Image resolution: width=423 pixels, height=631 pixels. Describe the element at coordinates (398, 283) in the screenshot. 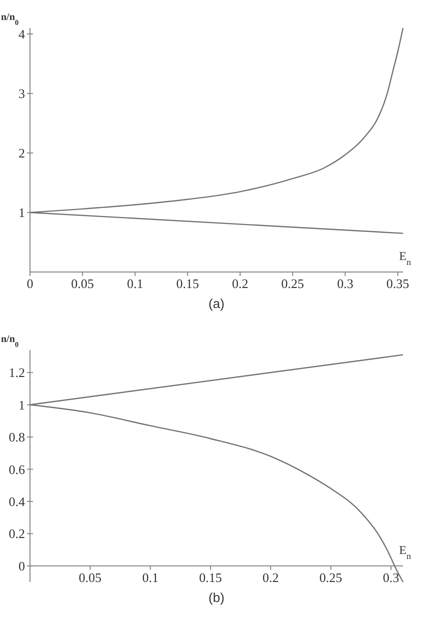

I see `x-tick-label: 0.35` at that location.